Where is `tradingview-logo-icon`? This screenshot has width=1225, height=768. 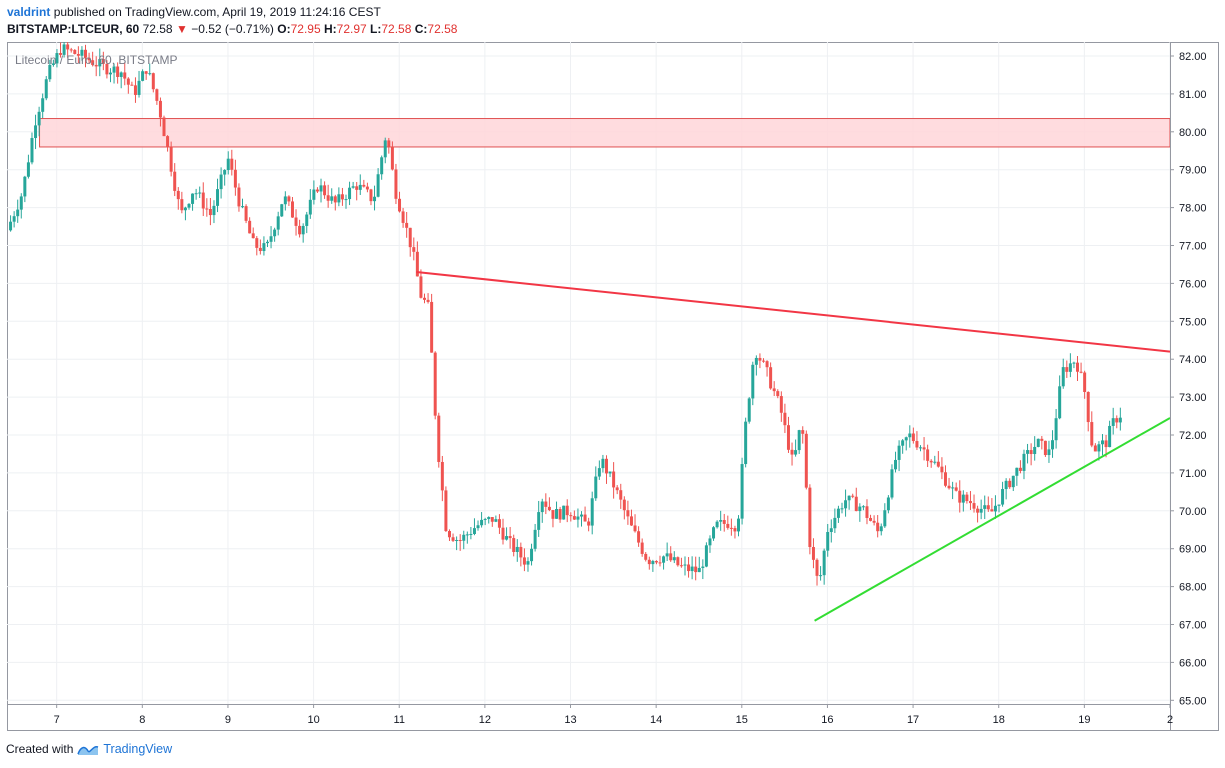 tradingview-logo-icon is located at coordinates (88, 750).